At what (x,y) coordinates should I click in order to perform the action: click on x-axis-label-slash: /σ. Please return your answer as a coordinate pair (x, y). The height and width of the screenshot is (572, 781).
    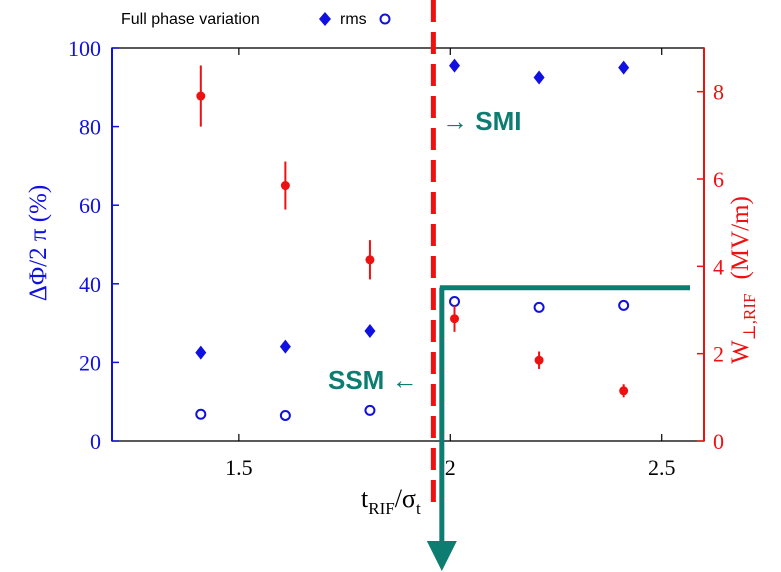
    Looking at the image, I should click on (405, 498).